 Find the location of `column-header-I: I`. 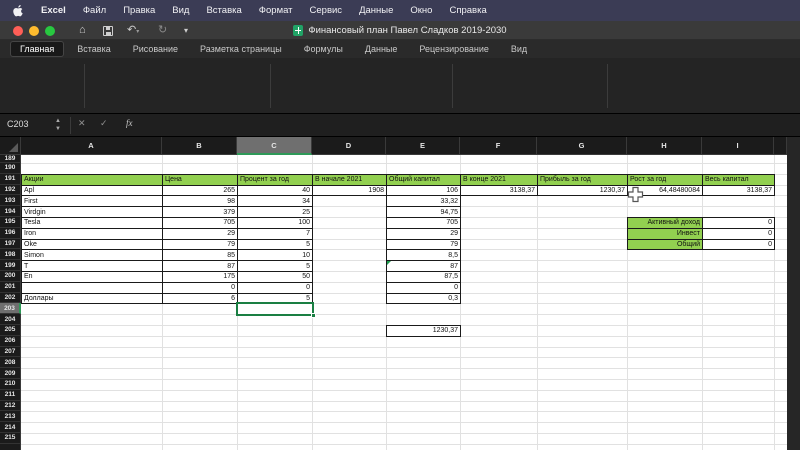

column-header-I: I is located at coordinates (738, 146).